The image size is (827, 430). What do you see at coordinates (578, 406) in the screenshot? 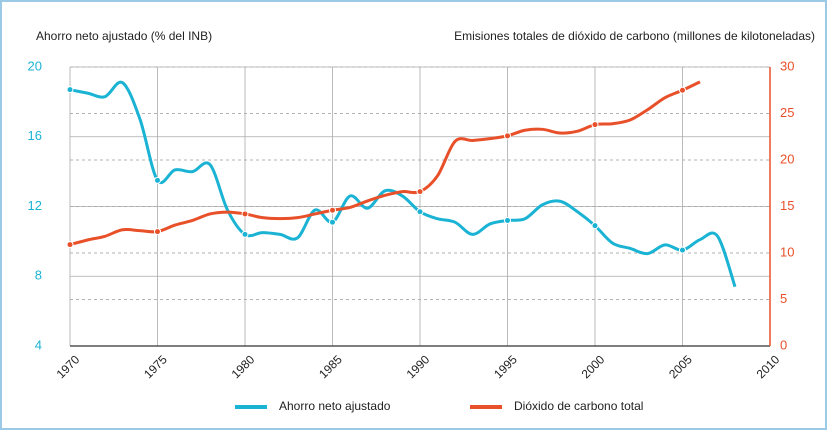
I see `legend-label: Dióxido de carbono total` at bounding box center [578, 406].